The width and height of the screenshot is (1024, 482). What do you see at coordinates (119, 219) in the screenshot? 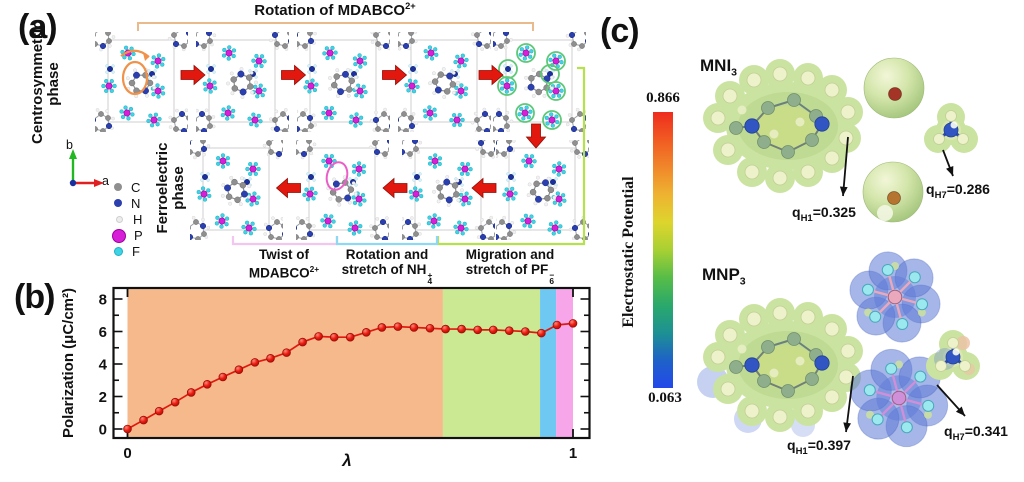
I see `hydrogen-dot-icon` at bounding box center [119, 219].